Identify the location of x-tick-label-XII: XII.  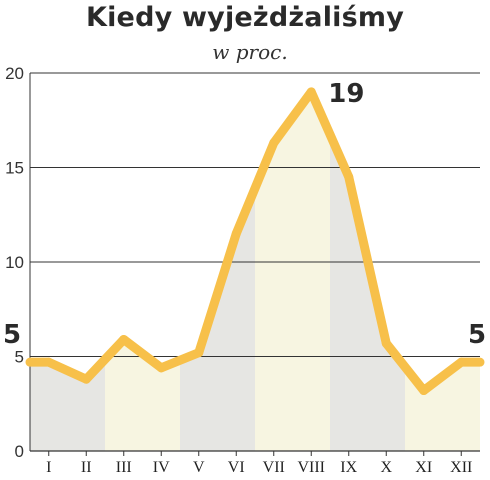
(461, 467).